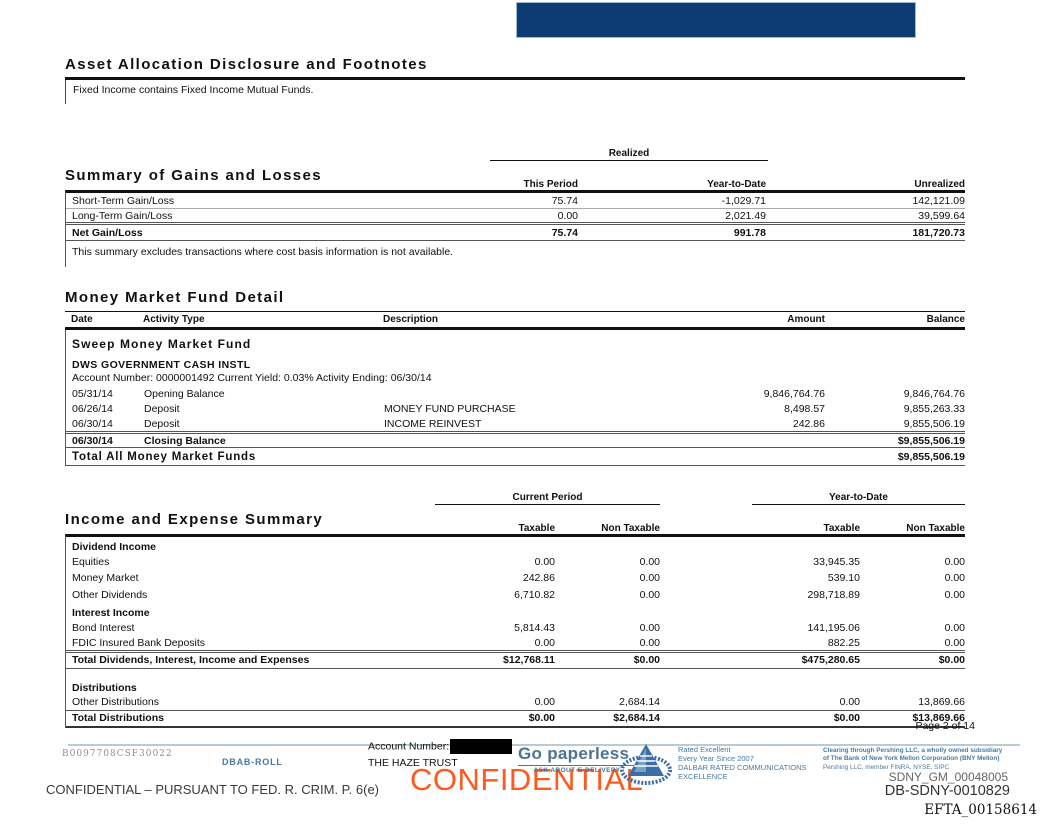 The height and width of the screenshot is (833, 1056). I want to click on taxable-column-headers: Taxable Non Taxable Taxable Non Taxable, so click(515, 528).